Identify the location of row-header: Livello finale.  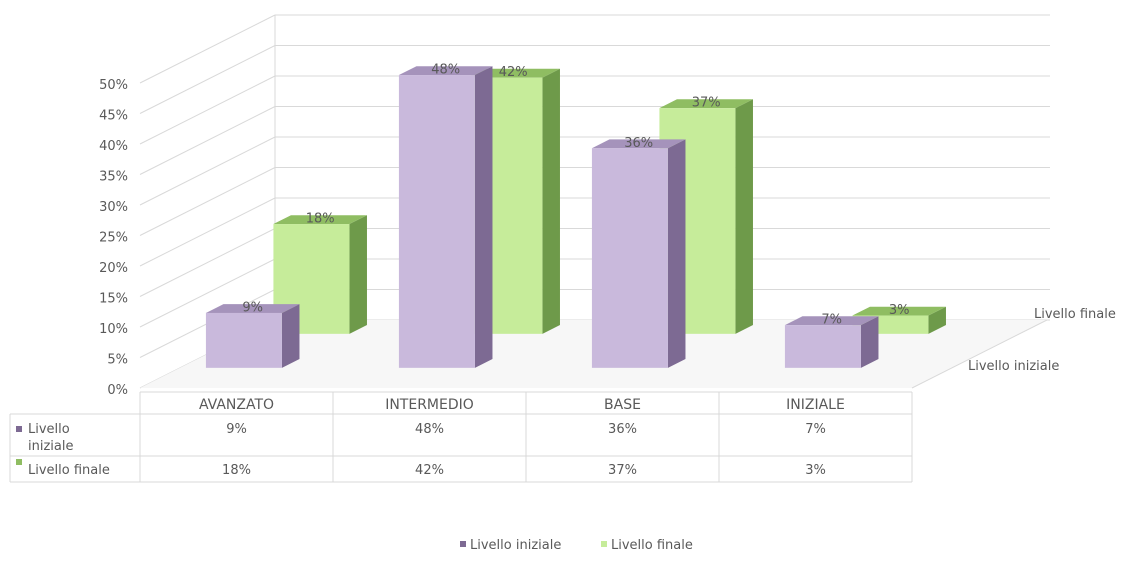
(69, 470).